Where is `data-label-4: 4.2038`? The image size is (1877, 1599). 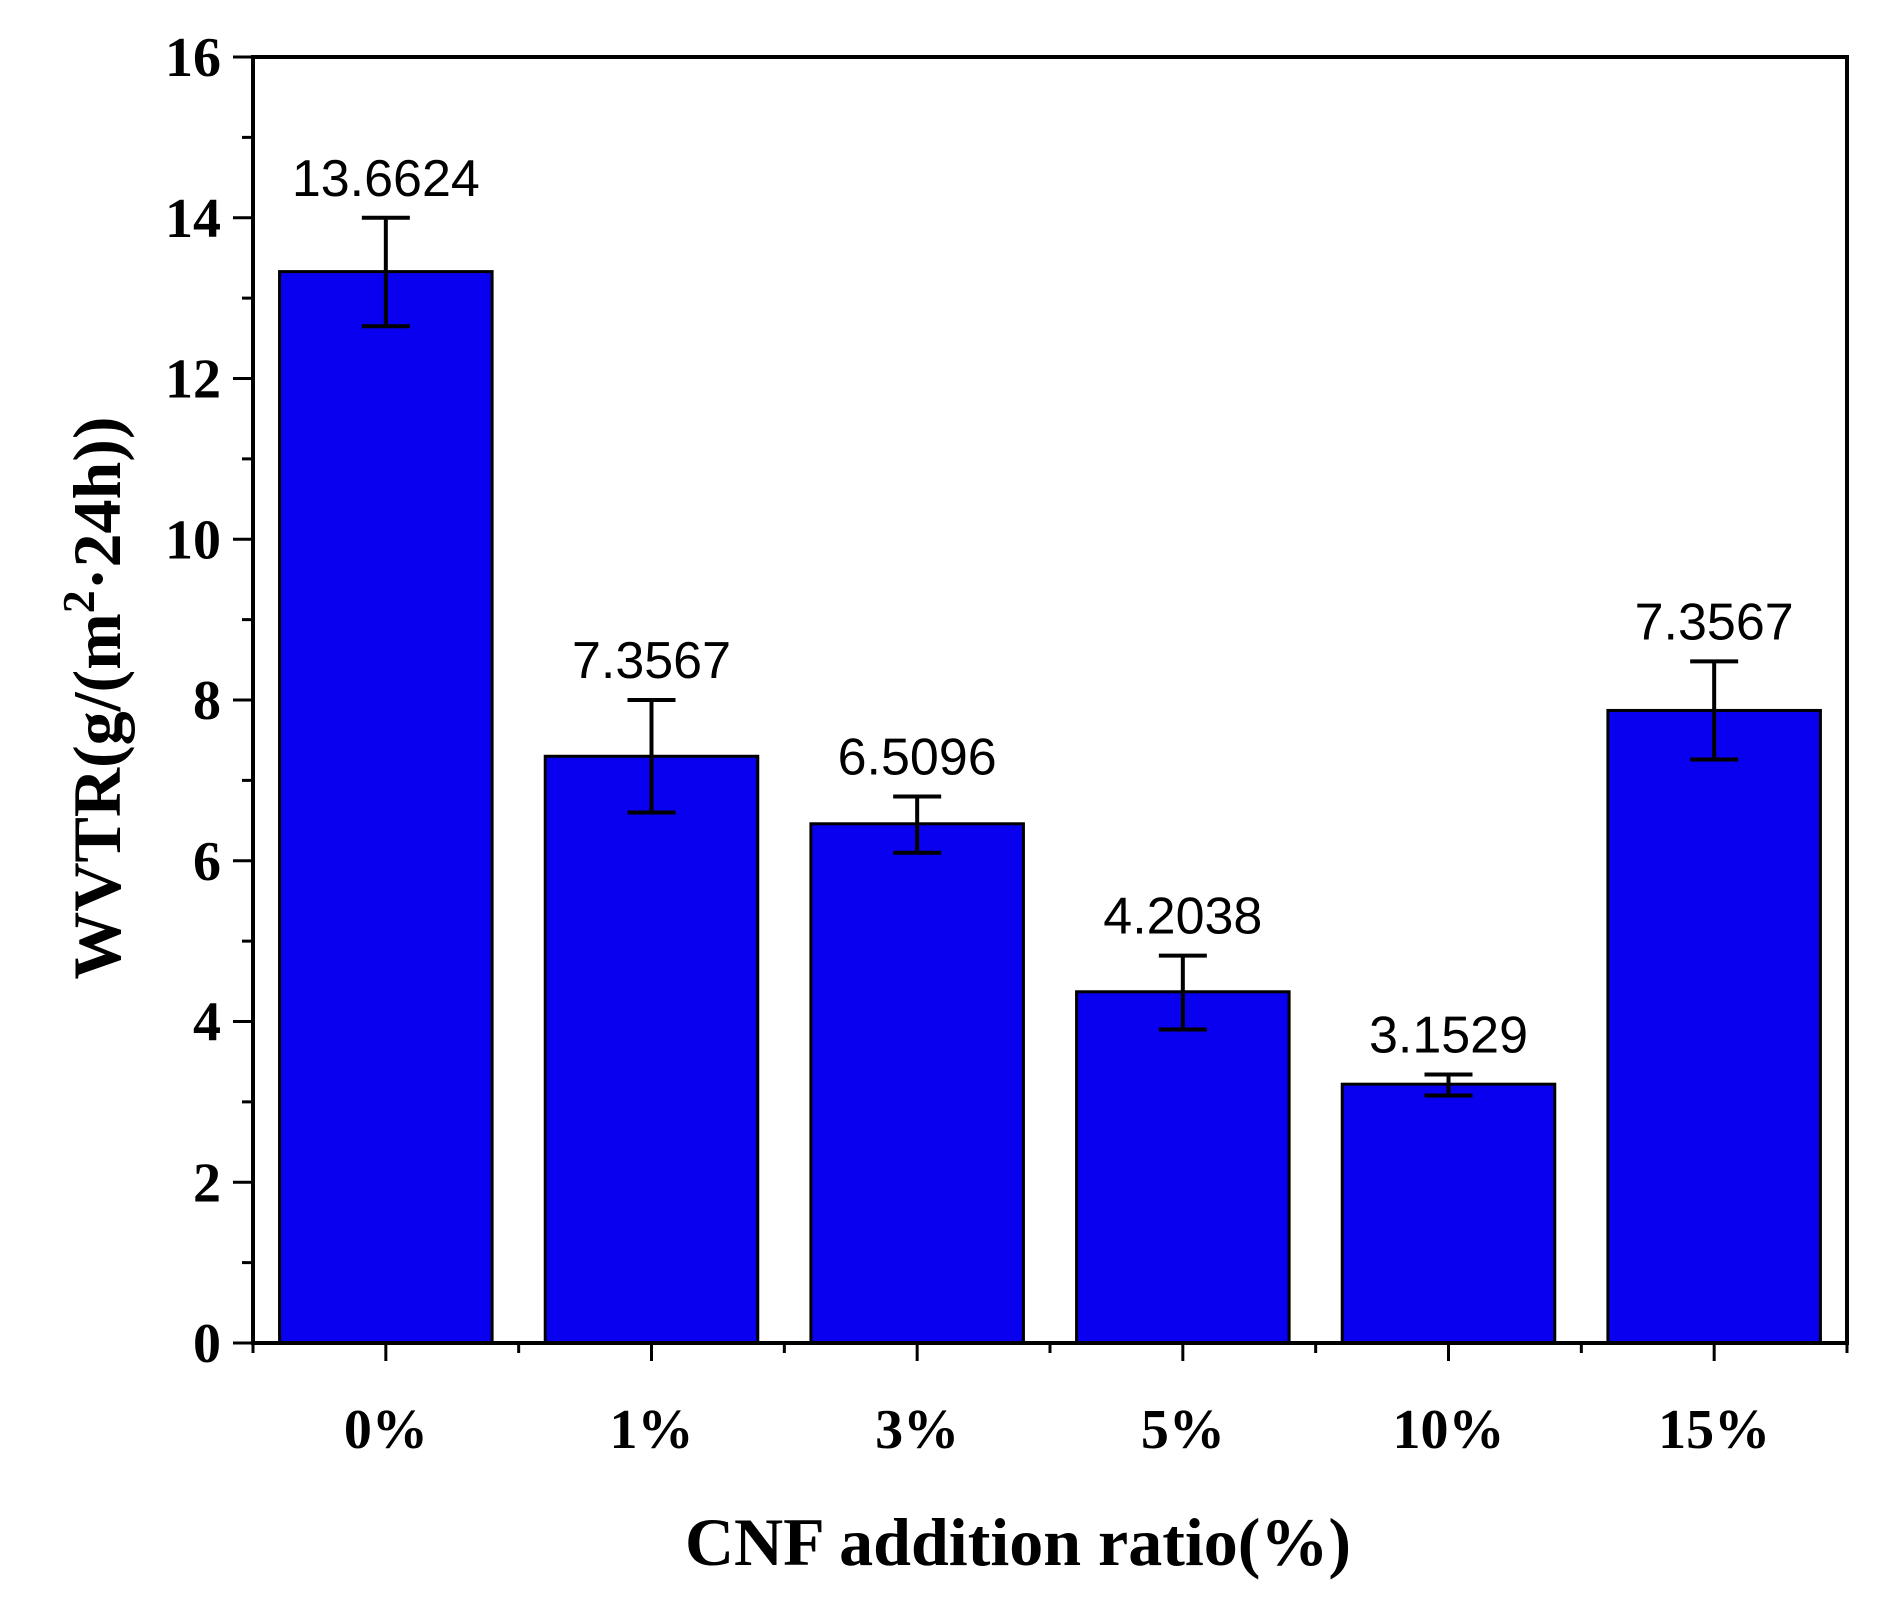
data-label-4: 4.2038 is located at coordinates (1182, 917).